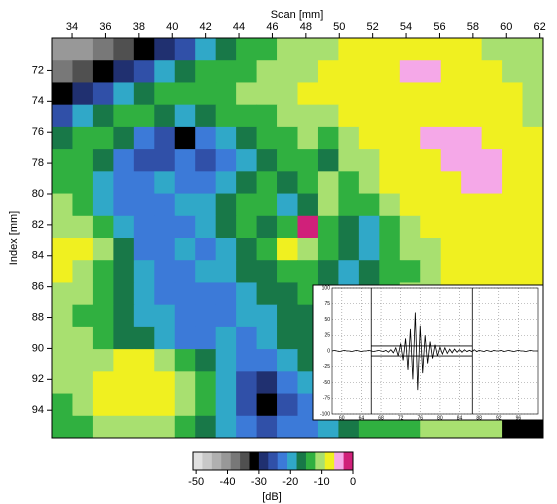  Describe the element at coordinates (342, 418) in the screenshot. I see `x-tick-label: 60` at that location.